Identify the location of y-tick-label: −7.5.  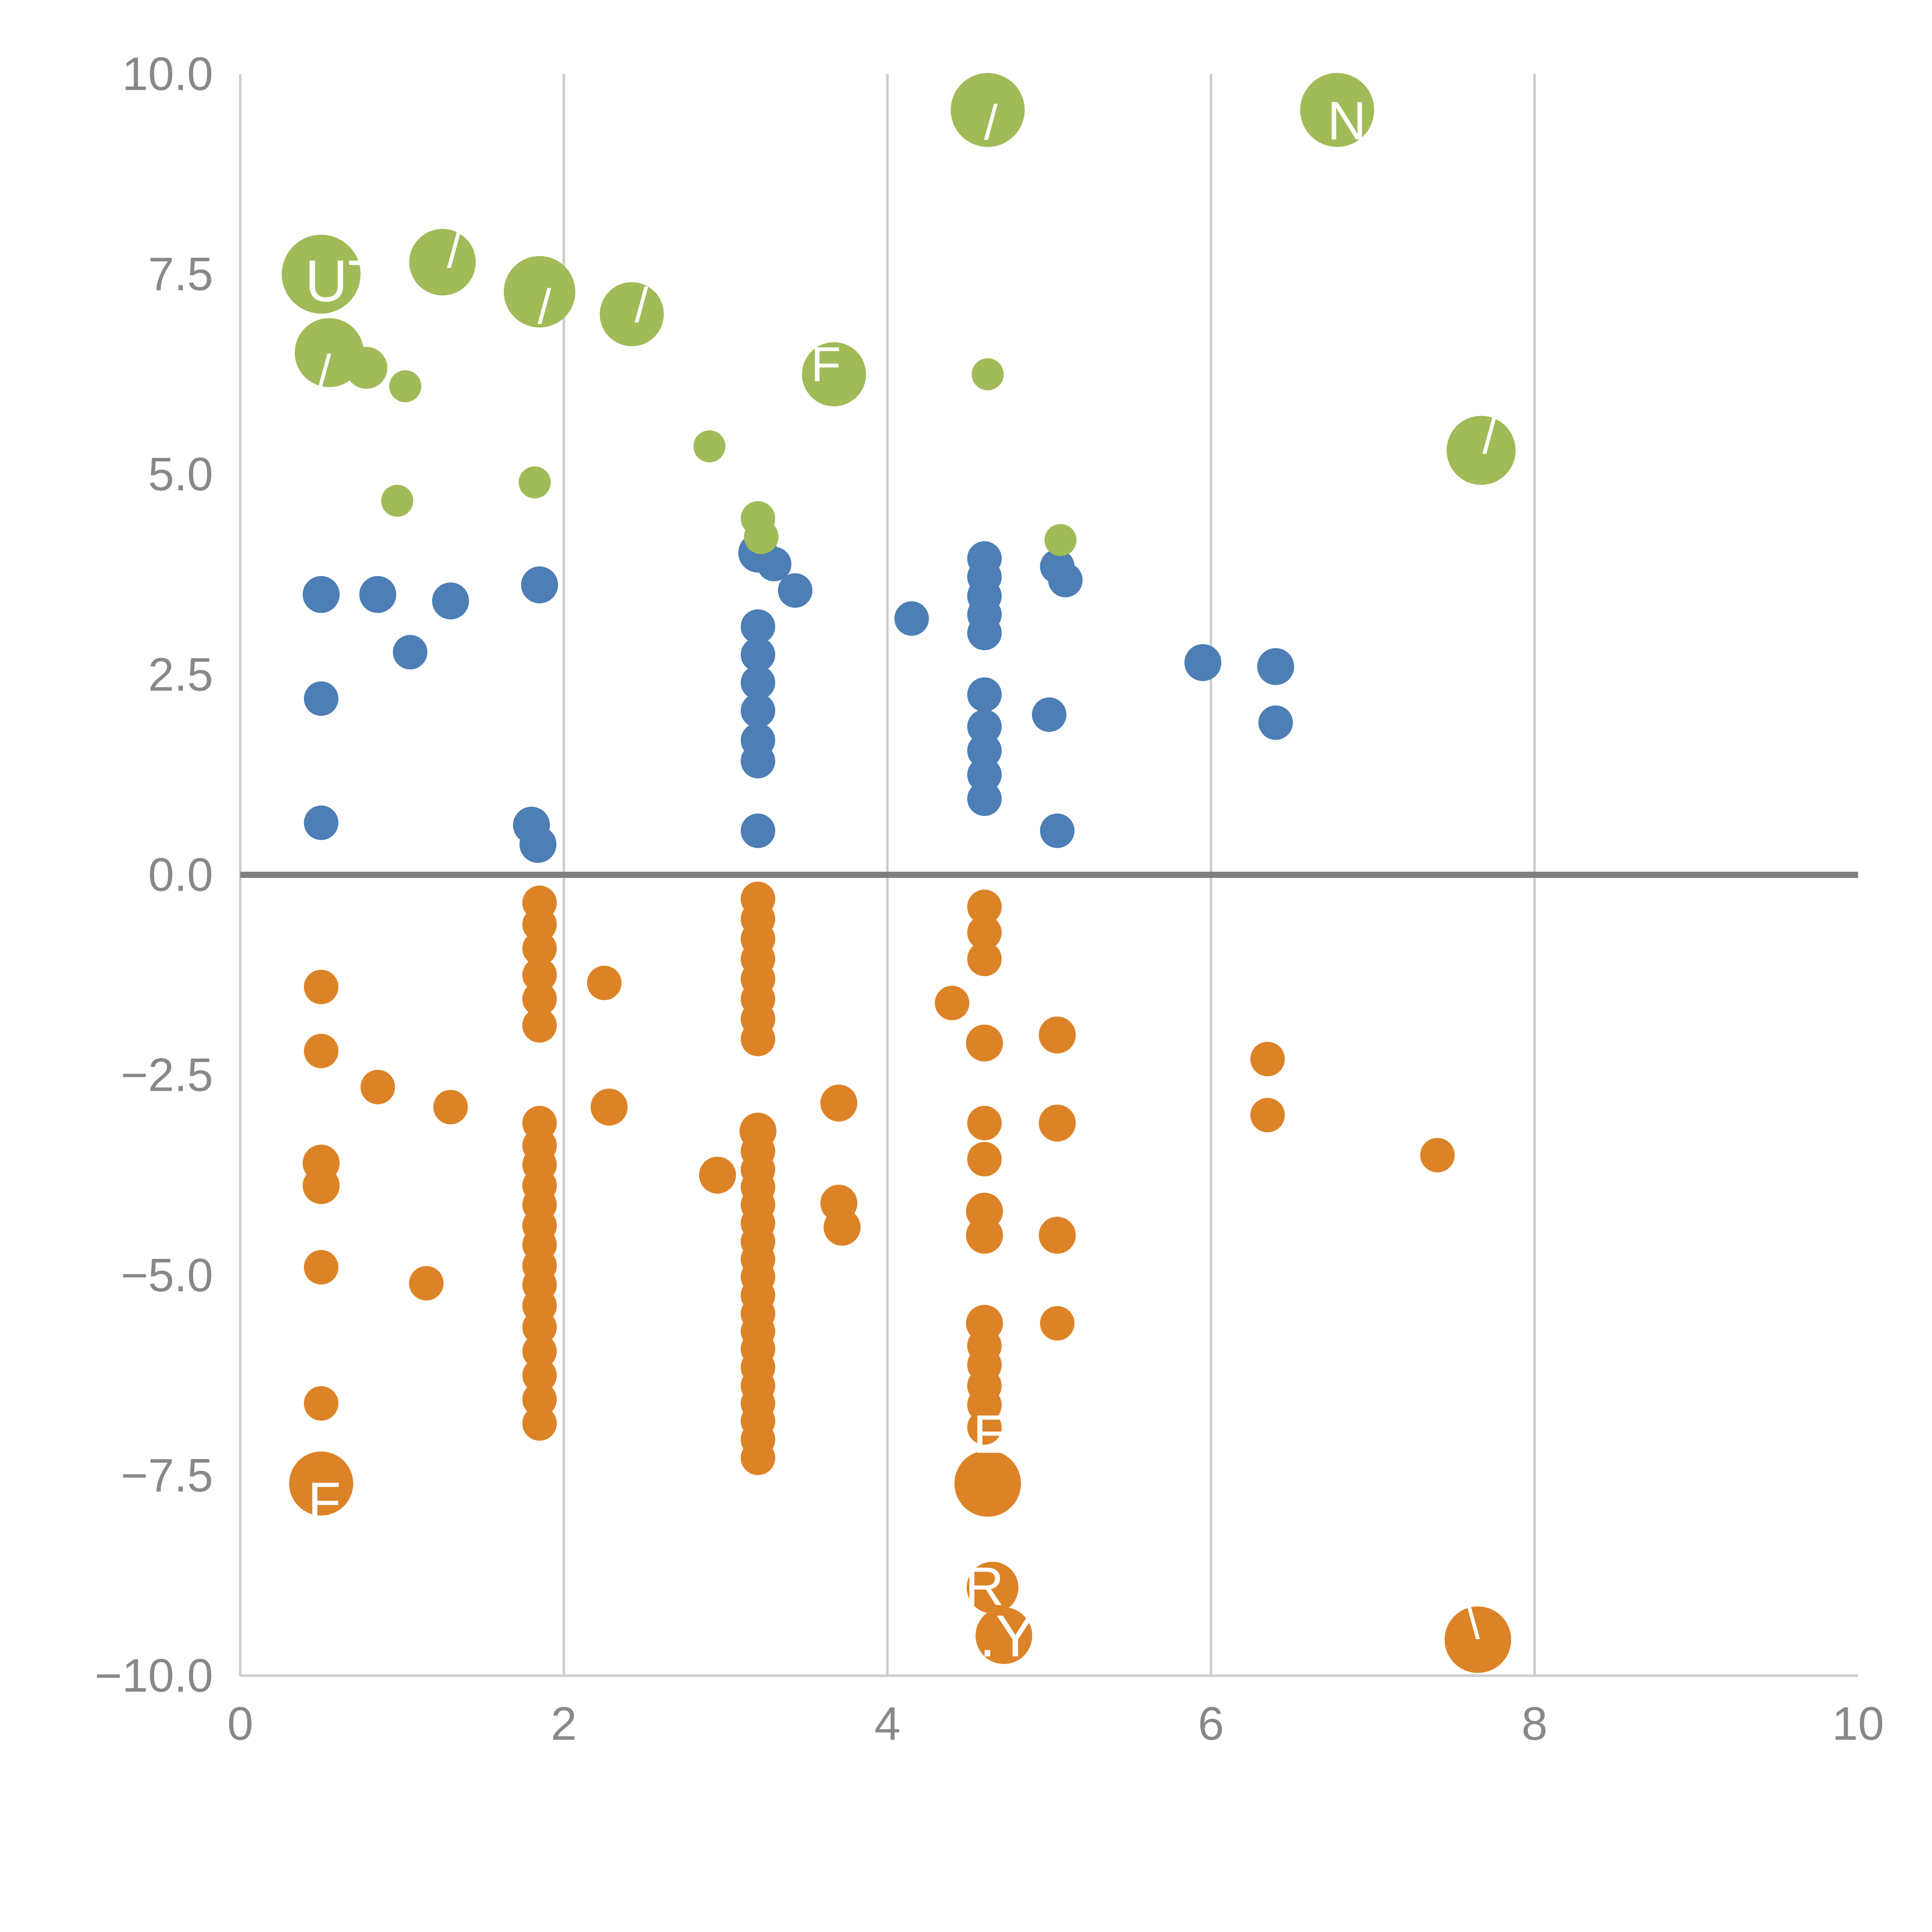
(167, 1476).